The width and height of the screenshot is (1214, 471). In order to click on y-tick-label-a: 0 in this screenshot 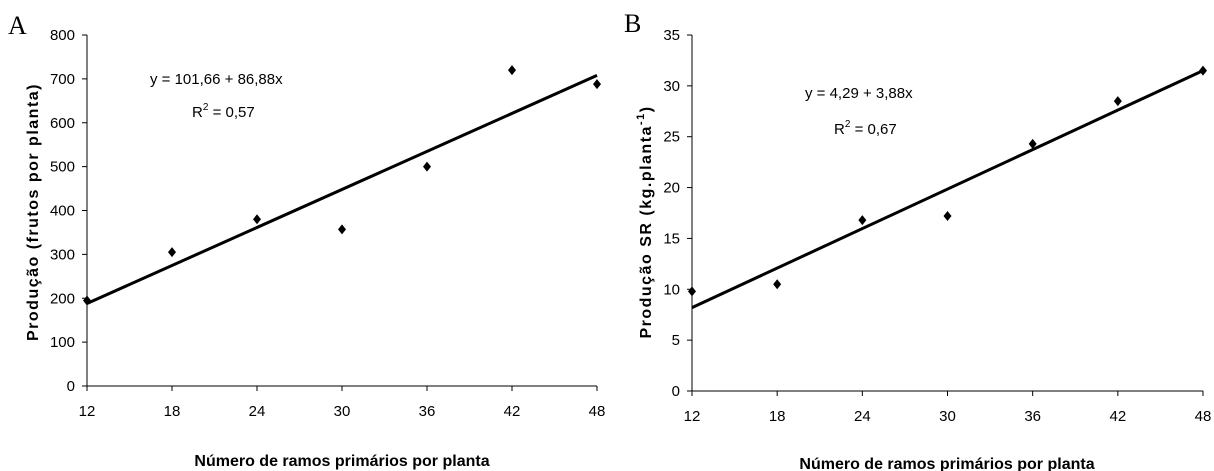, I will do `click(71, 386)`.